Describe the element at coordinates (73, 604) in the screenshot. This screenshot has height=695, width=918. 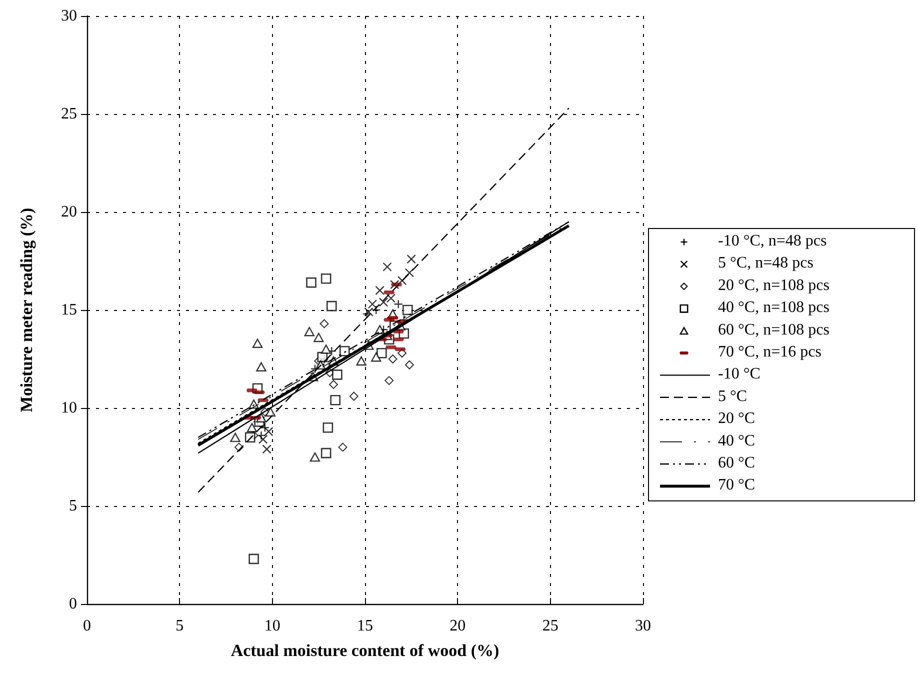
I see `y-tick-label: 0` at that location.